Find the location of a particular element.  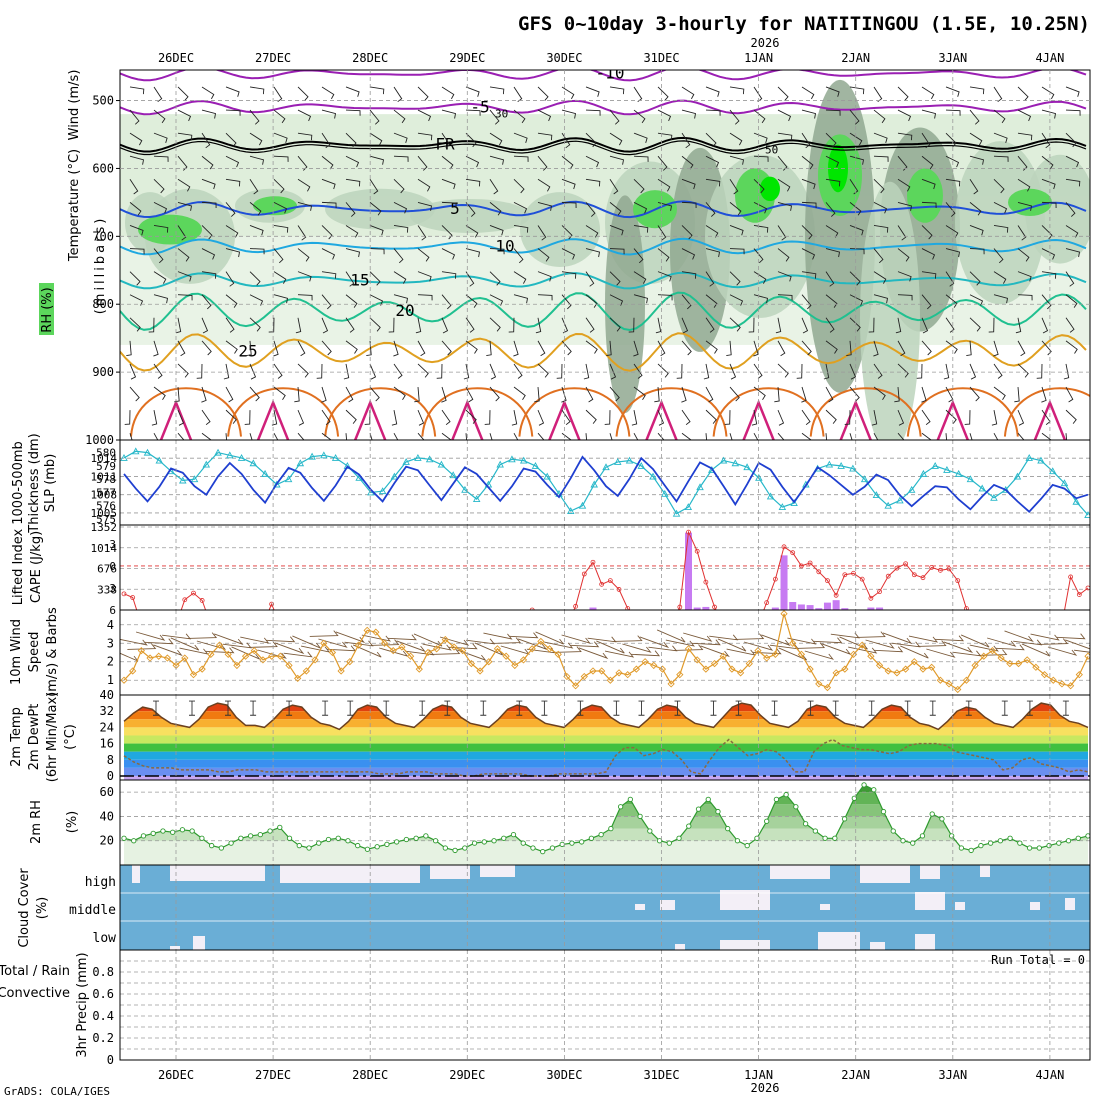

thickness-tick-label: 579 is located at coordinates (106, 466).